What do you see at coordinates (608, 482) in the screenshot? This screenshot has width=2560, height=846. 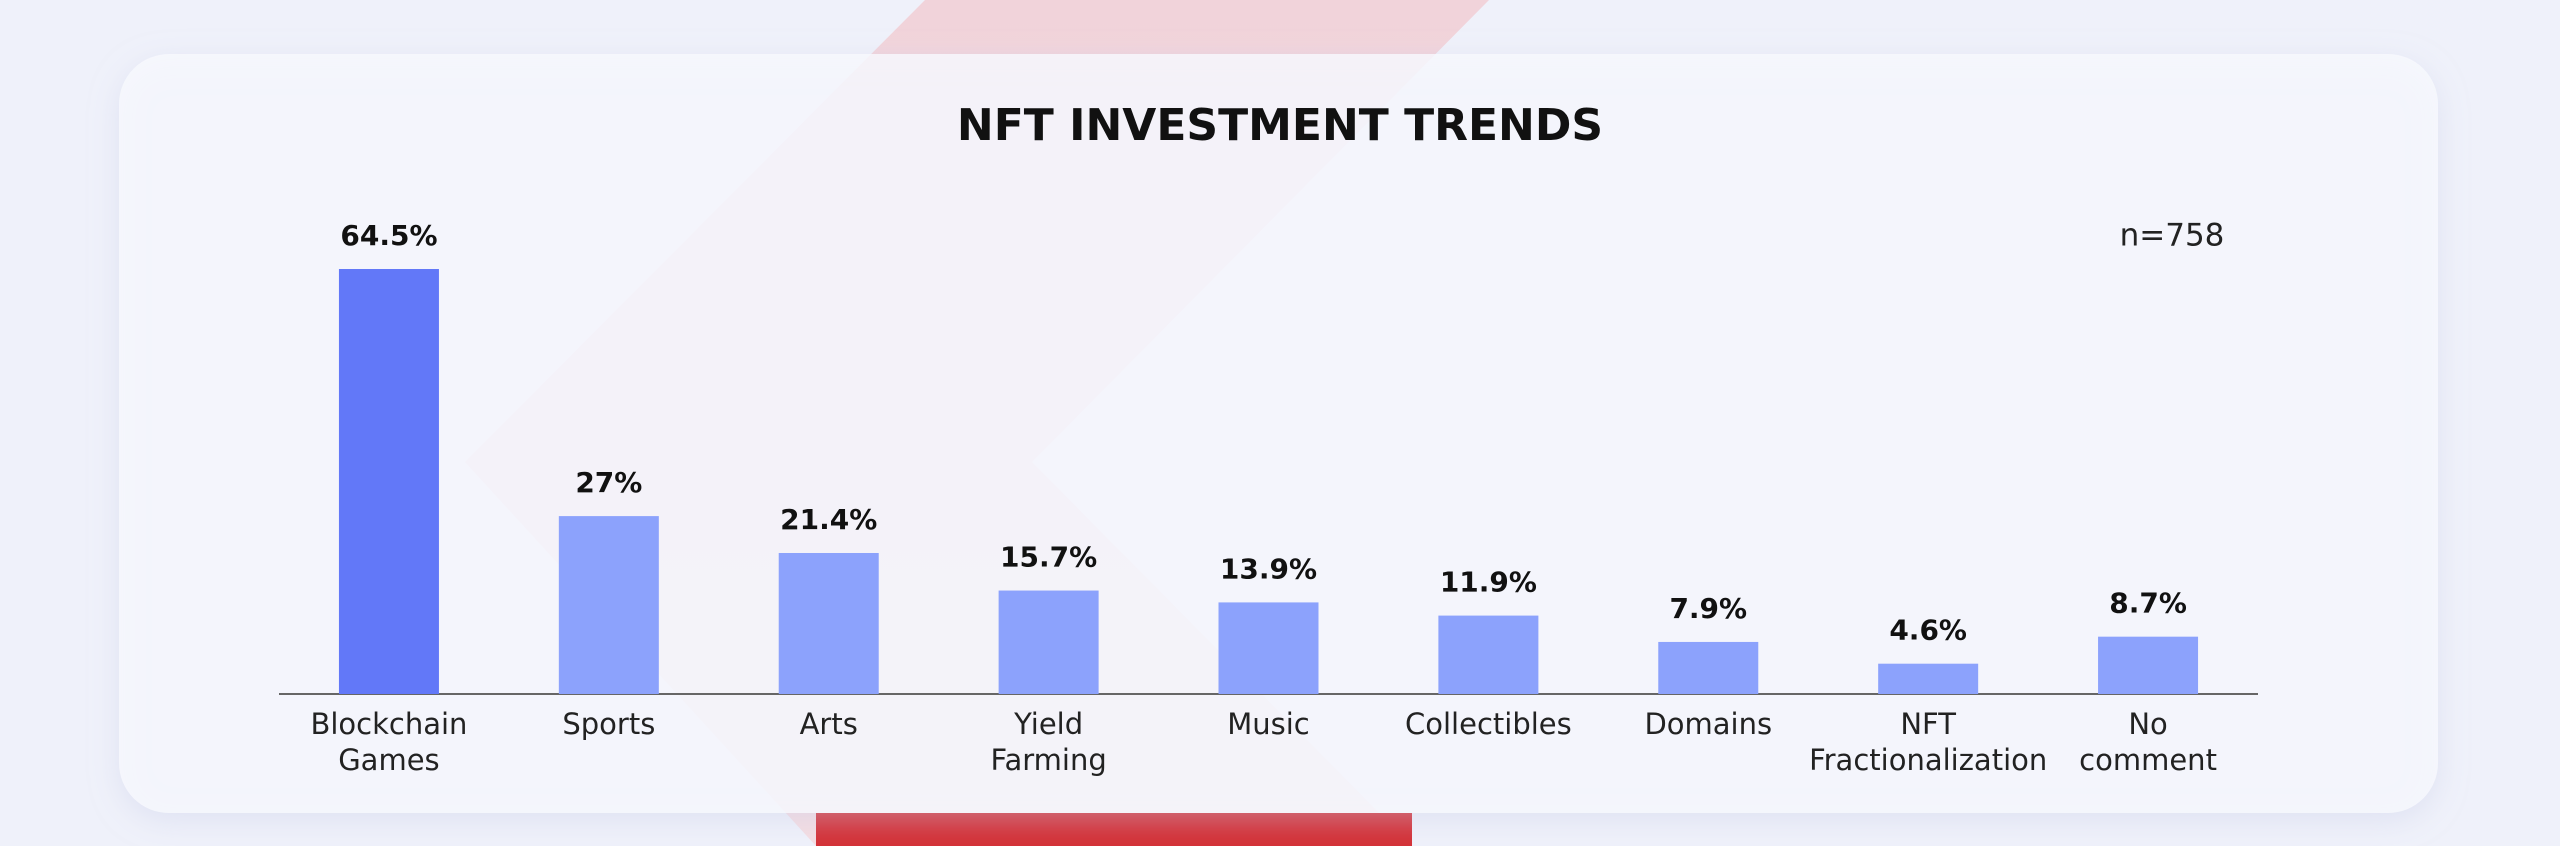 I see `value-label: 27%` at bounding box center [608, 482].